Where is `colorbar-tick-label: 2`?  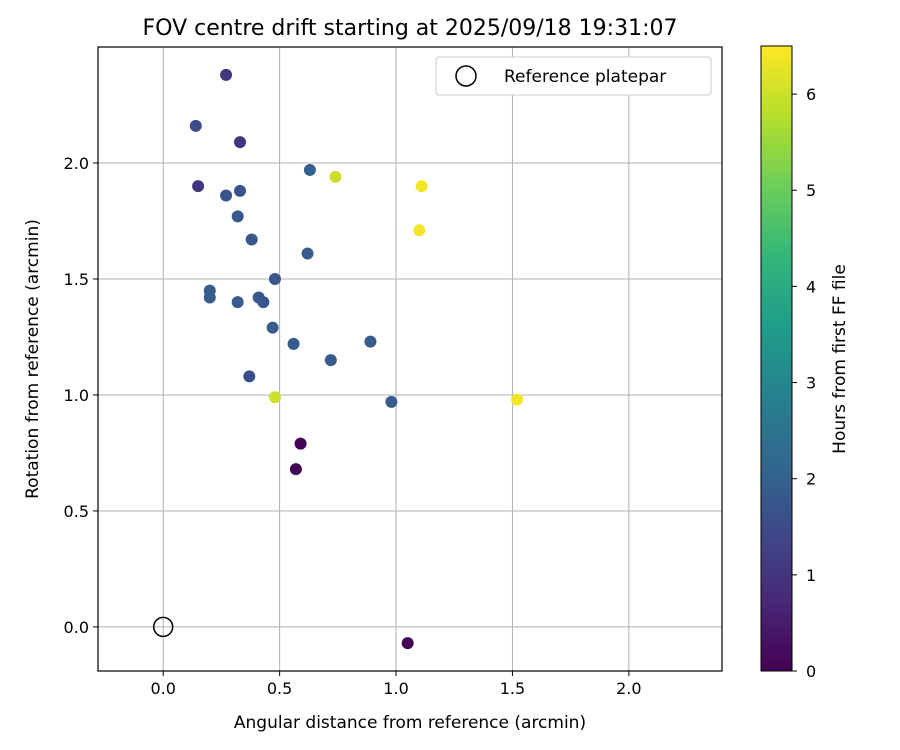
colorbar-tick-label: 2 is located at coordinates (811, 479).